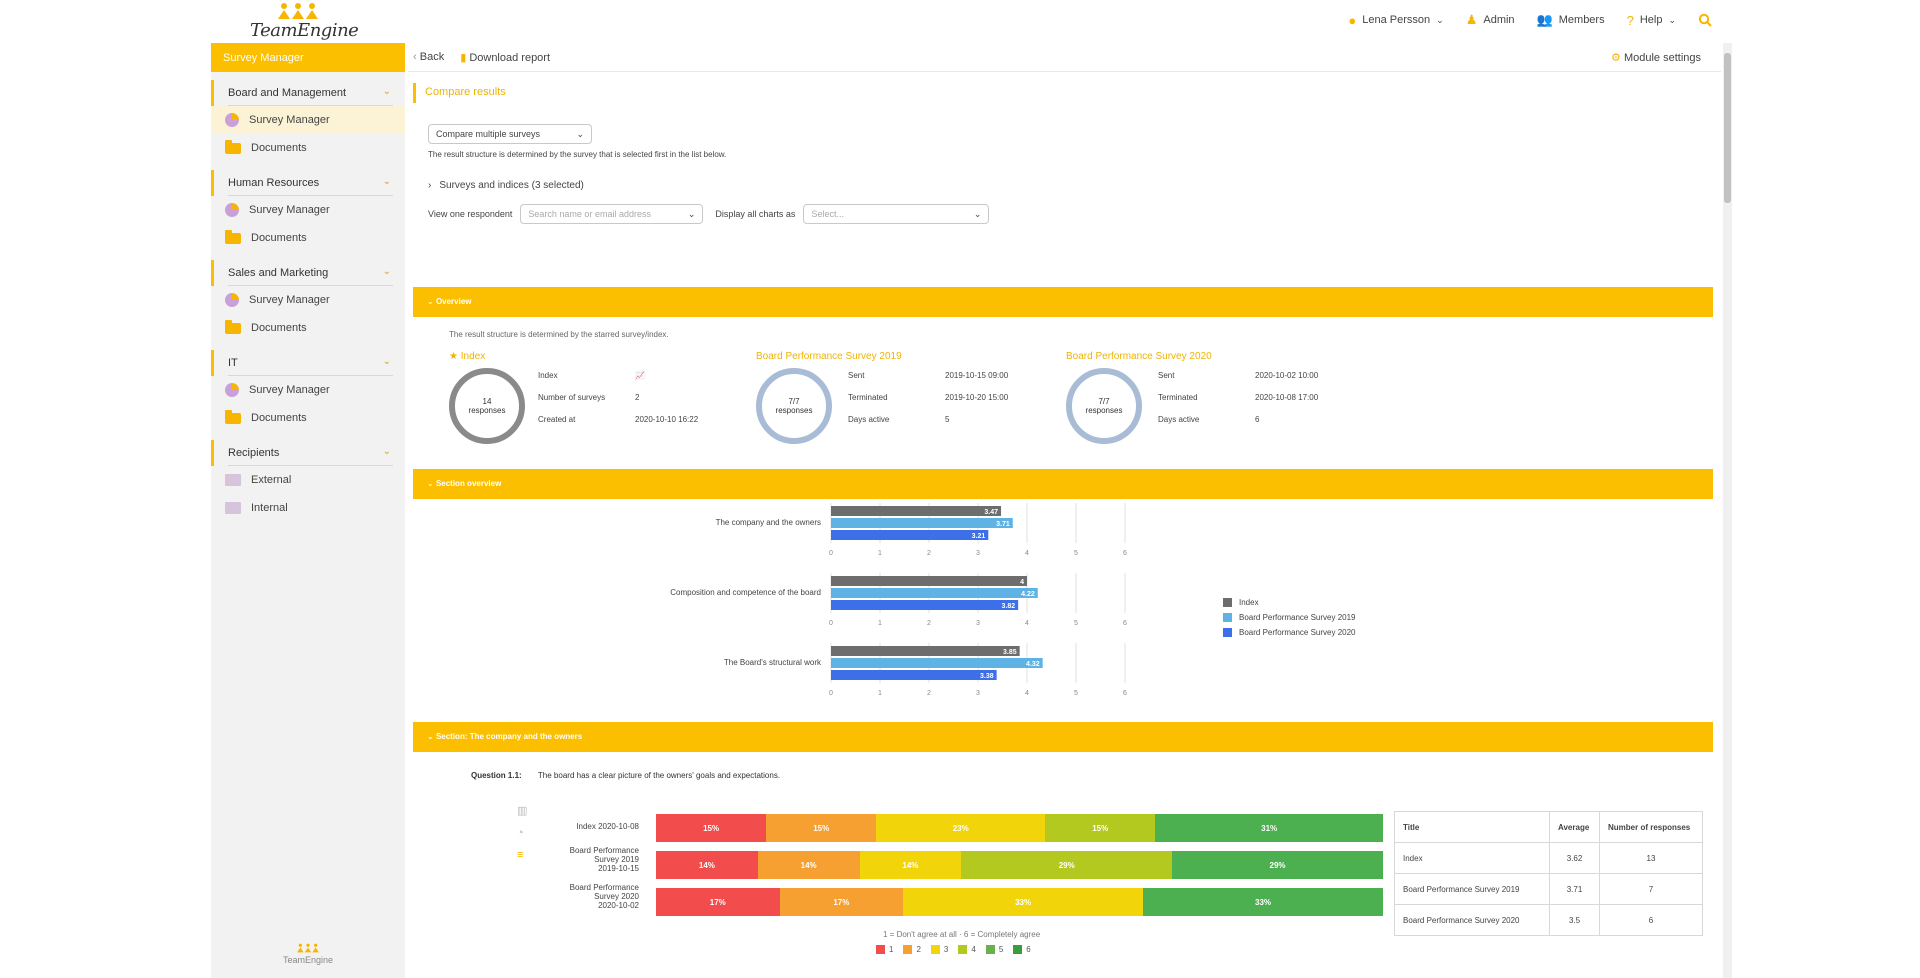 The height and width of the screenshot is (978, 1920). I want to click on pie-chart-icon: ◔, so click(520, 833).